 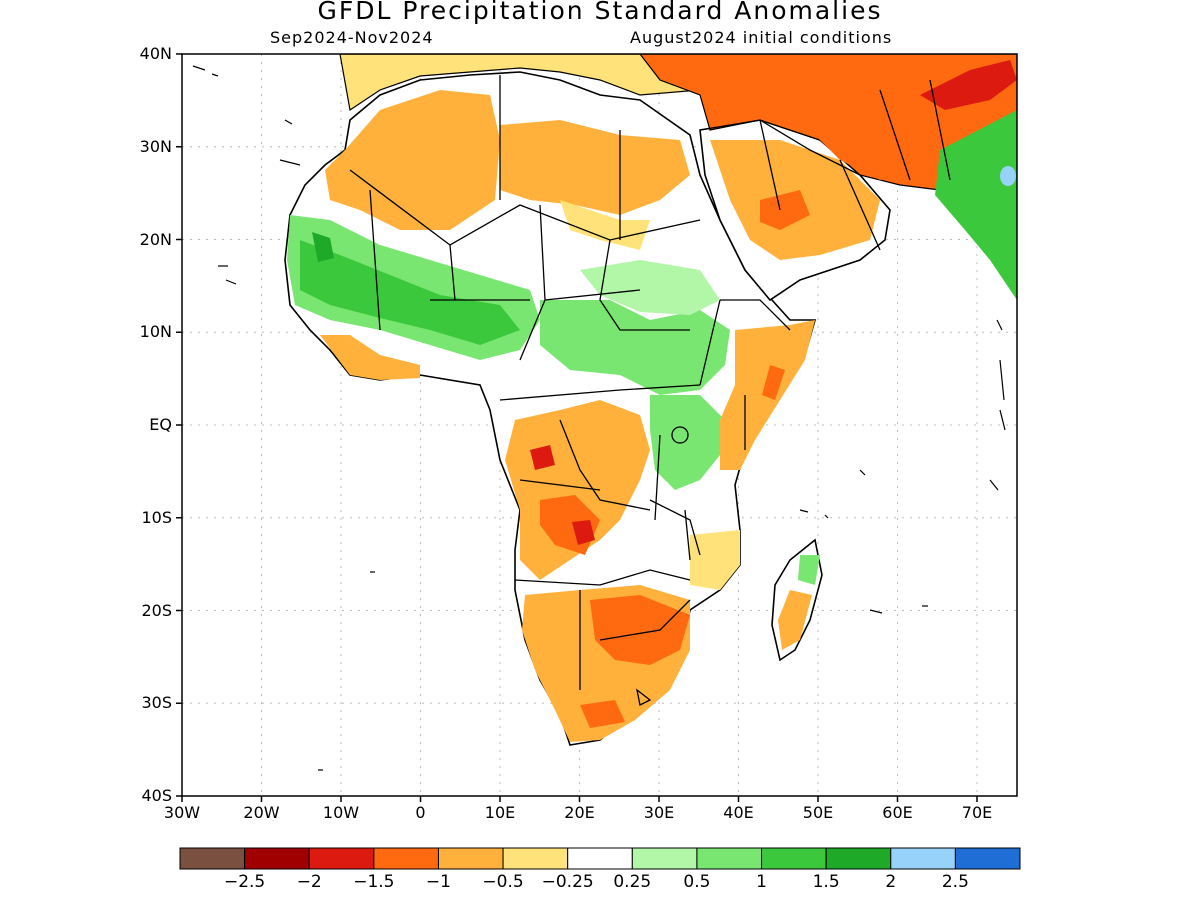 I want to click on lon-tick-label: 0, so click(x=420, y=812).